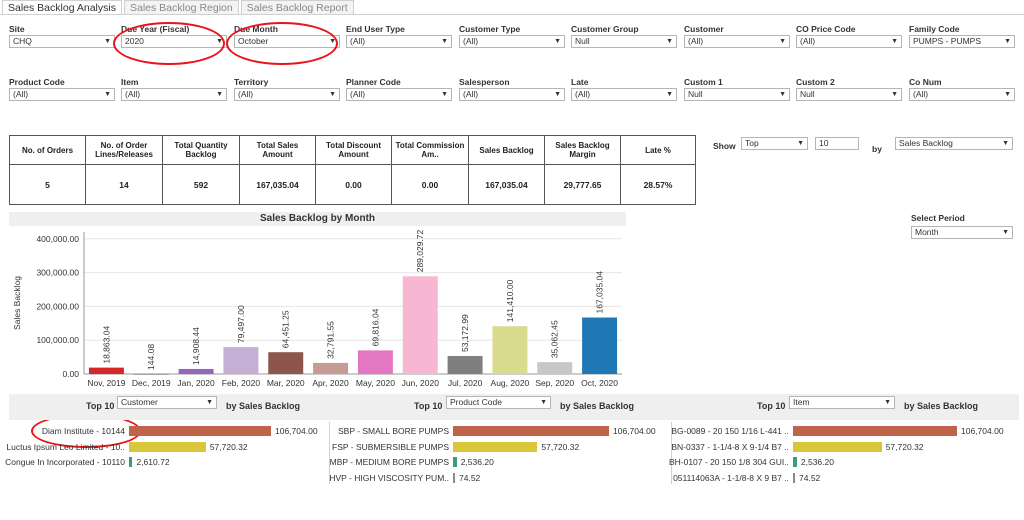 Image resolution: width=1024 pixels, height=520 pixels. I want to click on kpi-value-orders: 5, so click(47, 184).